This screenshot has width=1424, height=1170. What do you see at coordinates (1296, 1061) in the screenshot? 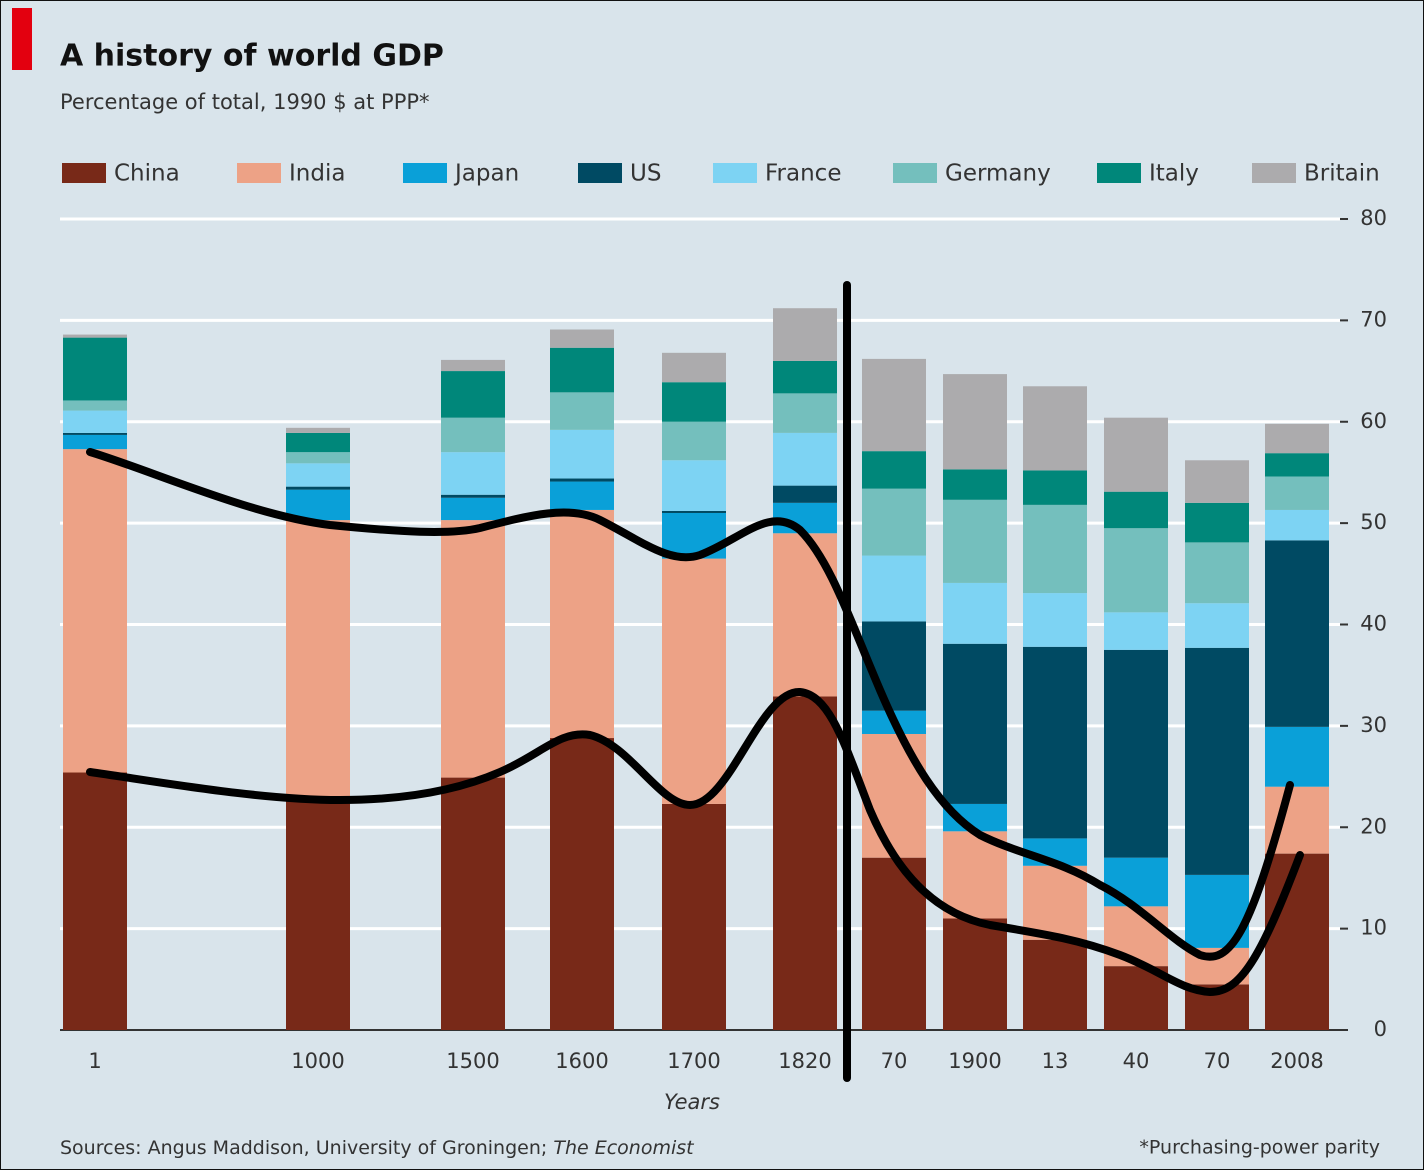
I see `x-tick-label: 2008` at bounding box center [1296, 1061].